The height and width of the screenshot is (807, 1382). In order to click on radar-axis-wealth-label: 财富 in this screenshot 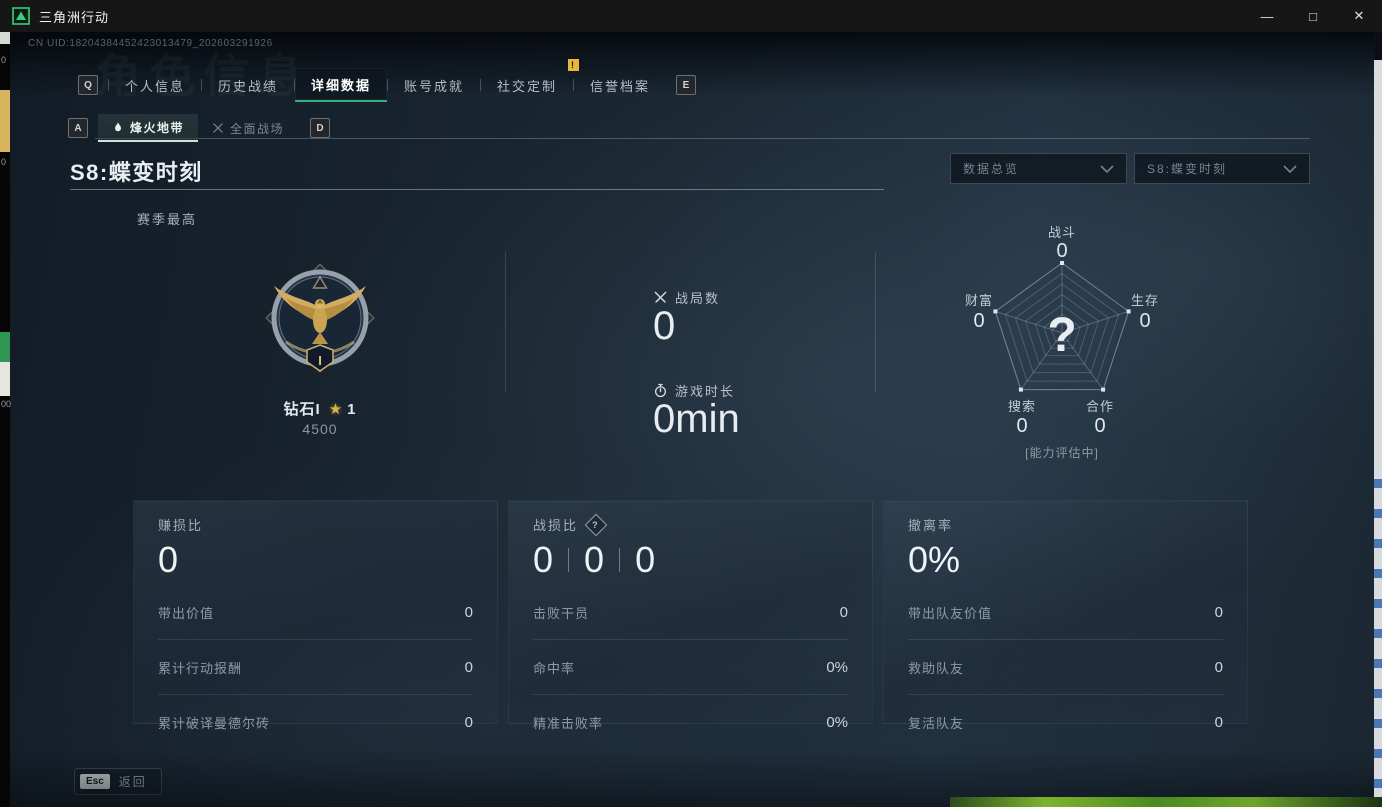, I will do `click(978, 300)`.